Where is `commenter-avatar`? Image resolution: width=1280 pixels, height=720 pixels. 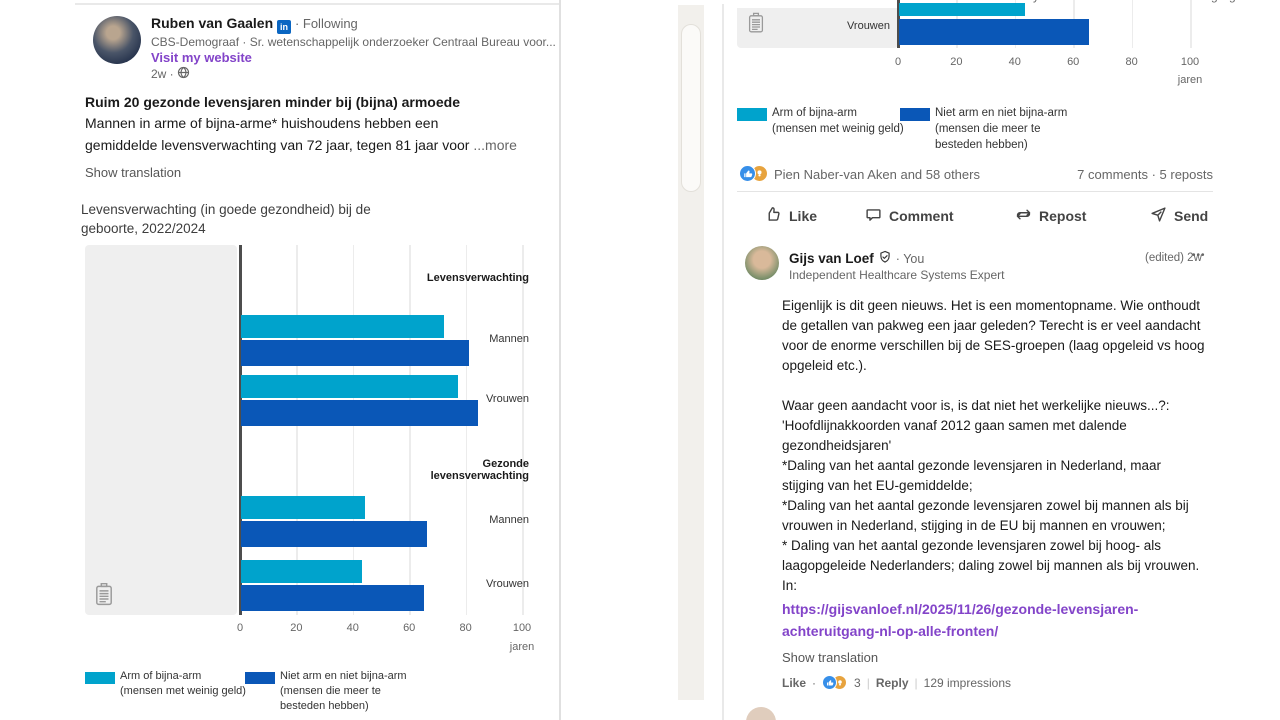 commenter-avatar is located at coordinates (762, 263).